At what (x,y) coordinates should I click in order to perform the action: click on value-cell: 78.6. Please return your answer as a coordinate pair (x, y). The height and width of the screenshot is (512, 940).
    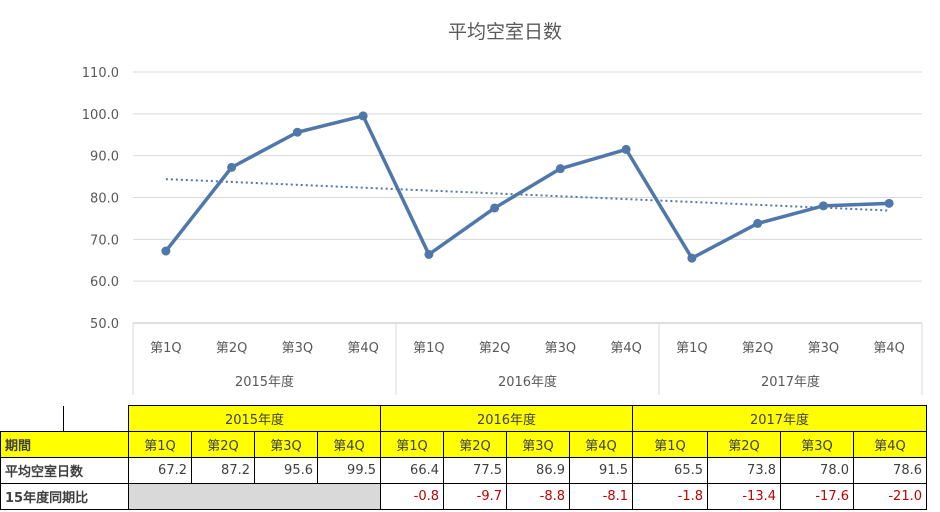
    Looking at the image, I should click on (890, 470).